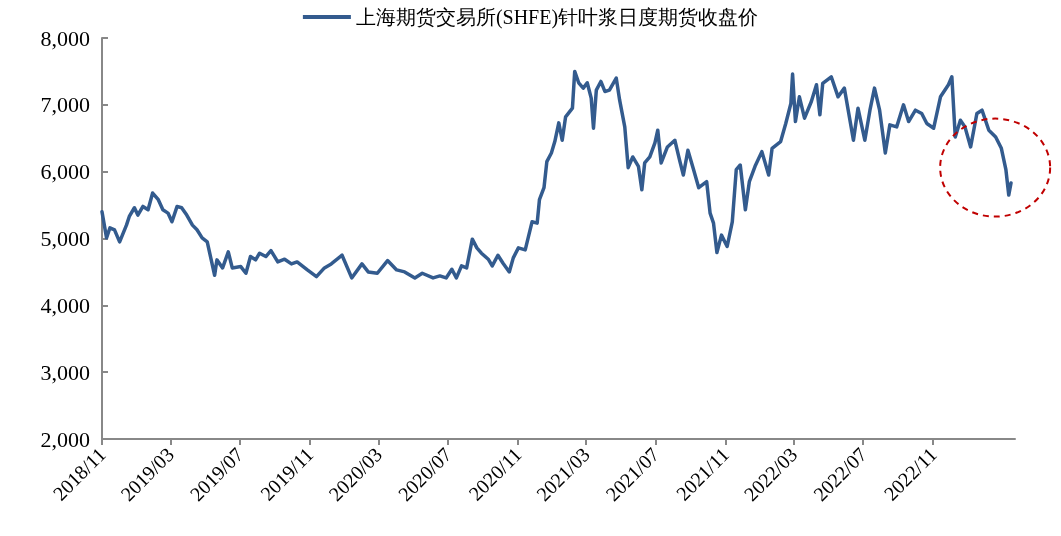 The image size is (1061, 536). What do you see at coordinates (65, 38) in the screenshot?
I see `y-tick-label: 8,000` at bounding box center [65, 38].